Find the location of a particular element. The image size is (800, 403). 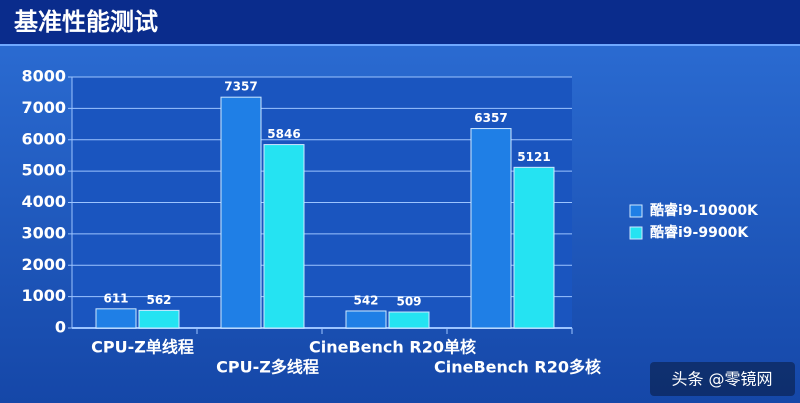

y-tick-label: 2000 is located at coordinates (43, 264).